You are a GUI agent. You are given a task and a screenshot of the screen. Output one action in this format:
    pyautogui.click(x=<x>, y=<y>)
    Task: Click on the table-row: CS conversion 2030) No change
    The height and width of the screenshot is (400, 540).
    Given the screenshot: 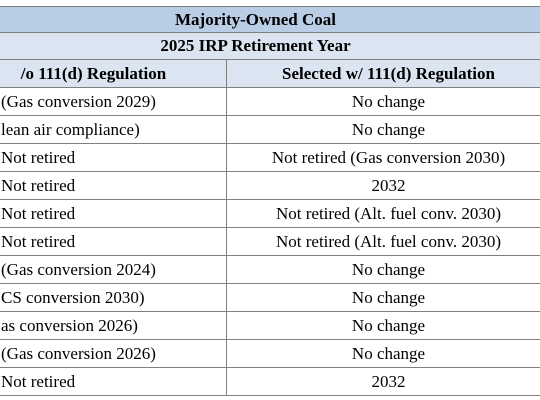 What is the action you would take?
    pyautogui.click(x=270, y=297)
    